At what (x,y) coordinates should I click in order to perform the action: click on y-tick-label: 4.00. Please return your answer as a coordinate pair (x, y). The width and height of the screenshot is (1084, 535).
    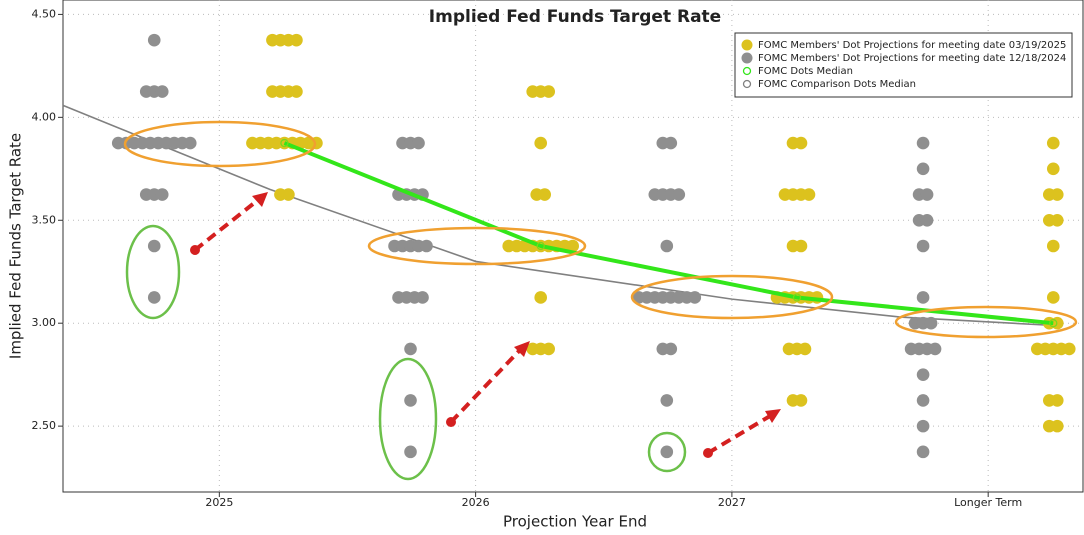
    Looking at the image, I should click on (44, 116).